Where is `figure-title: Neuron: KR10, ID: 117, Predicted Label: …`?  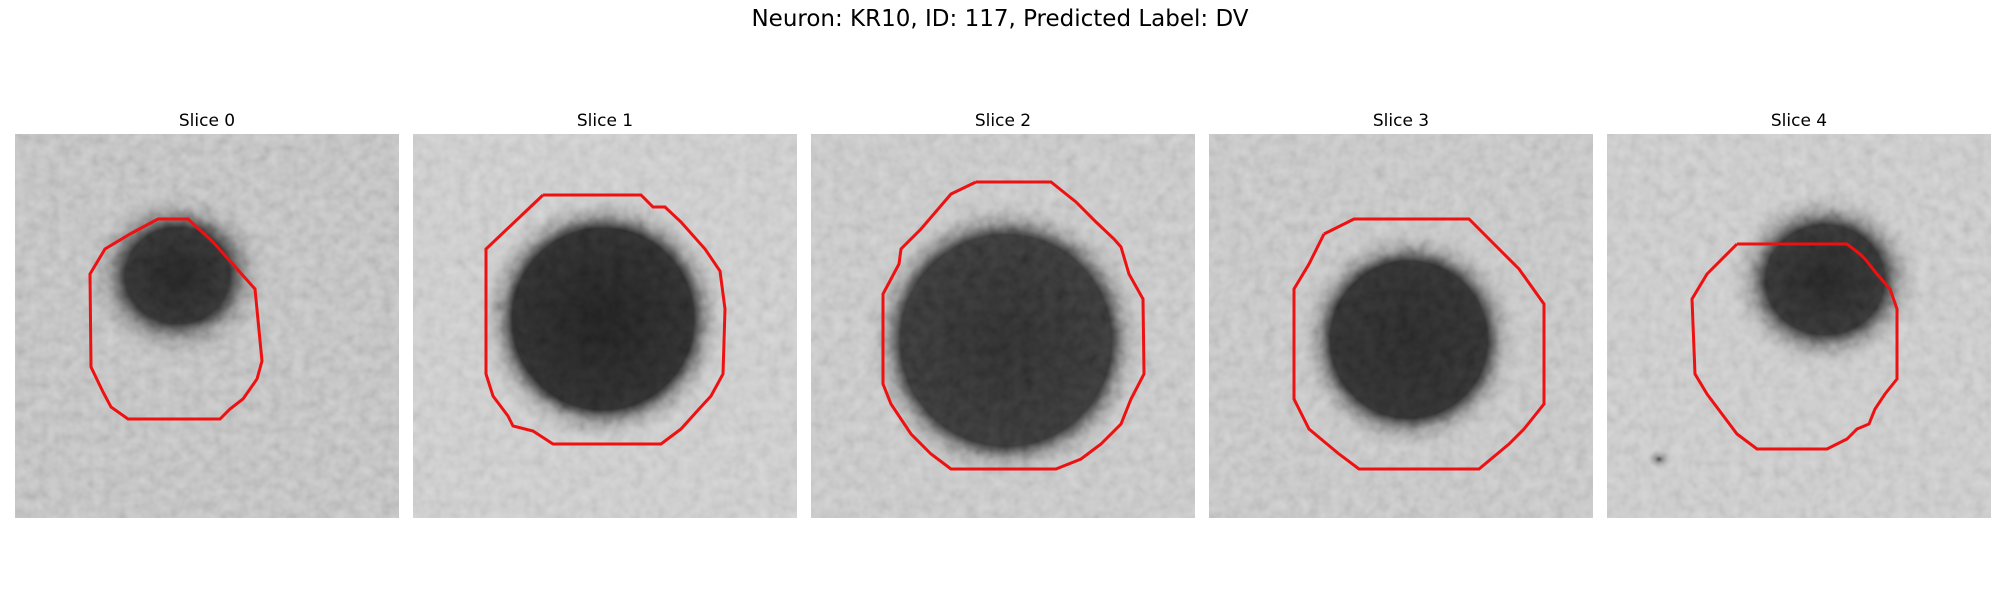 figure-title: Neuron: KR10, ID: 117, Predicted Label: … is located at coordinates (1000, 19).